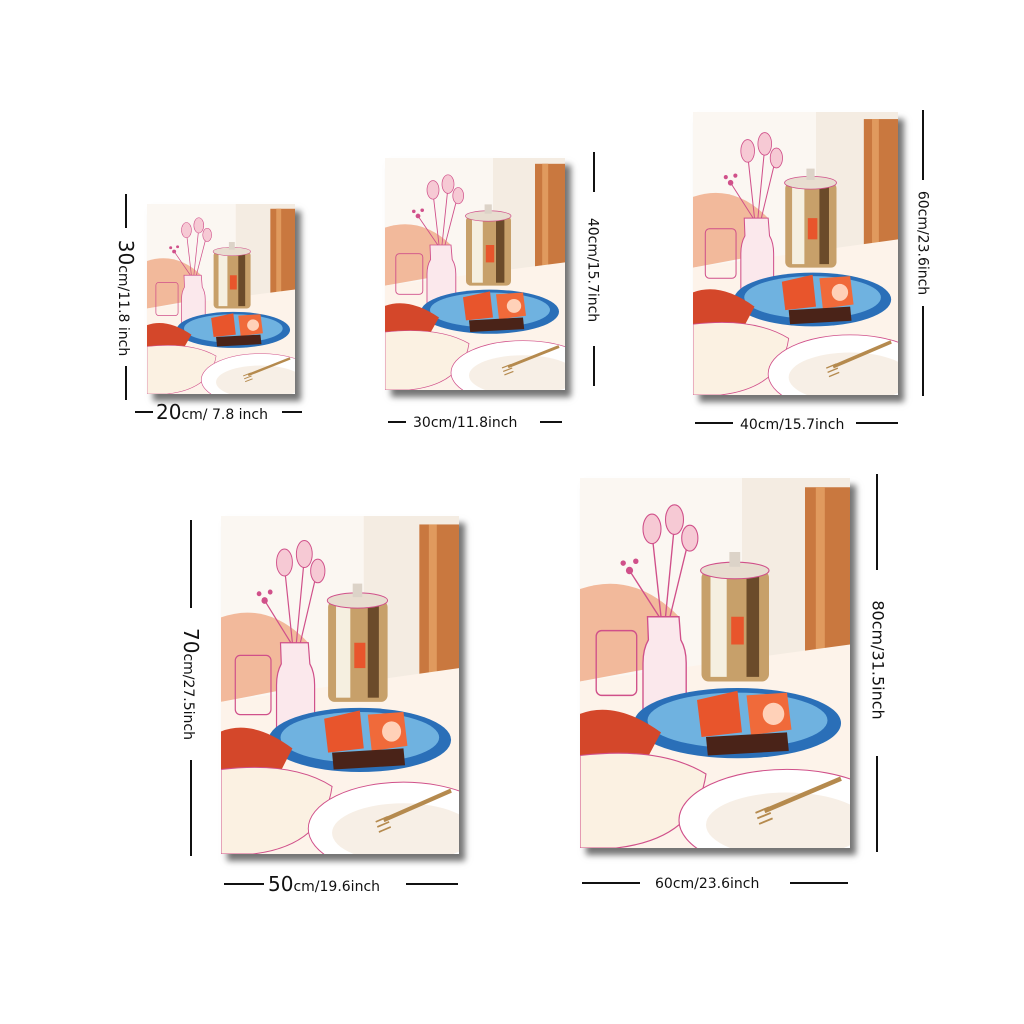 The width and height of the screenshot is (1024, 1024). I want to click on print-60x80, so click(715, 663).